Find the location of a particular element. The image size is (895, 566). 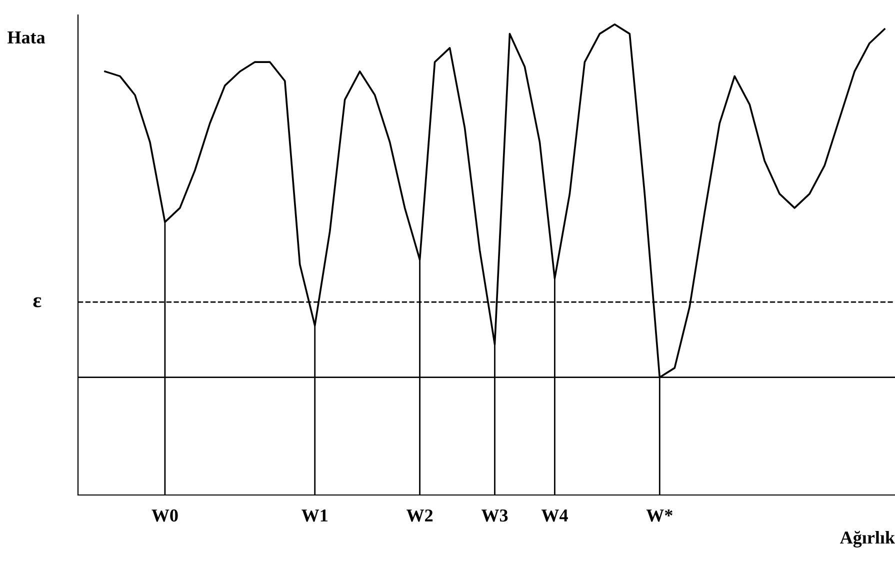

ref-line-label: ε is located at coordinates (37, 302).